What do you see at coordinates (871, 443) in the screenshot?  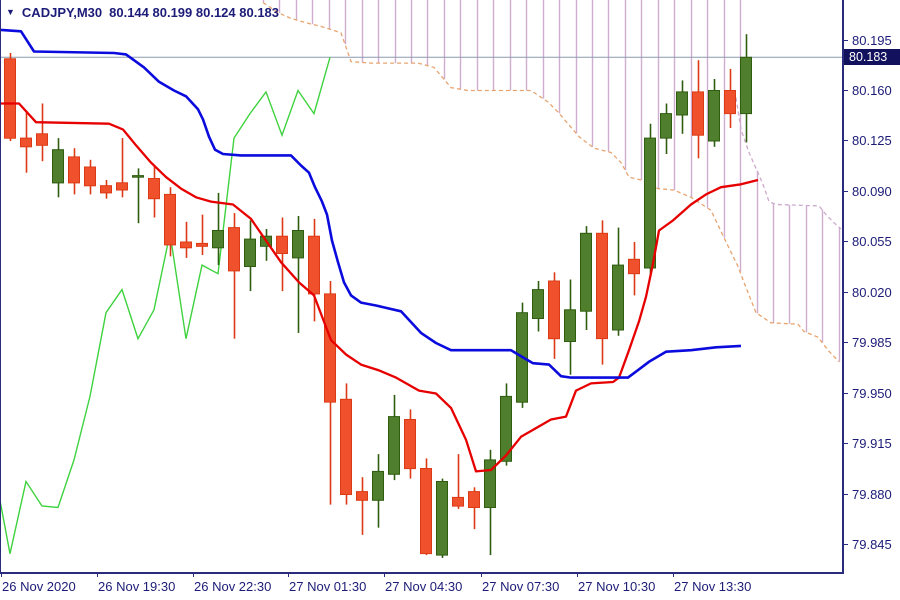 I see `price-scale-label: 79.915` at bounding box center [871, 443].